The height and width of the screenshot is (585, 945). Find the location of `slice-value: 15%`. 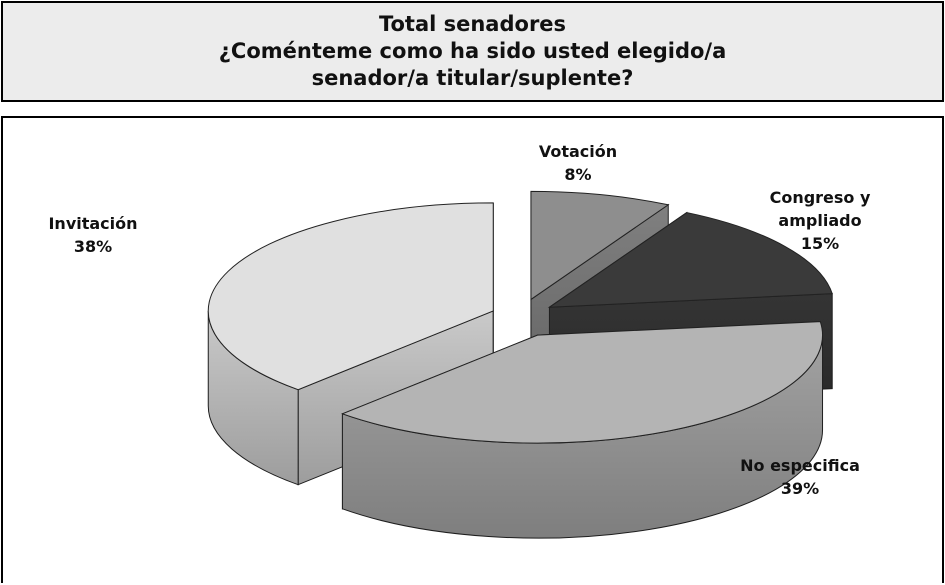

slice-value: 15% is located at coordinates (820, 243).